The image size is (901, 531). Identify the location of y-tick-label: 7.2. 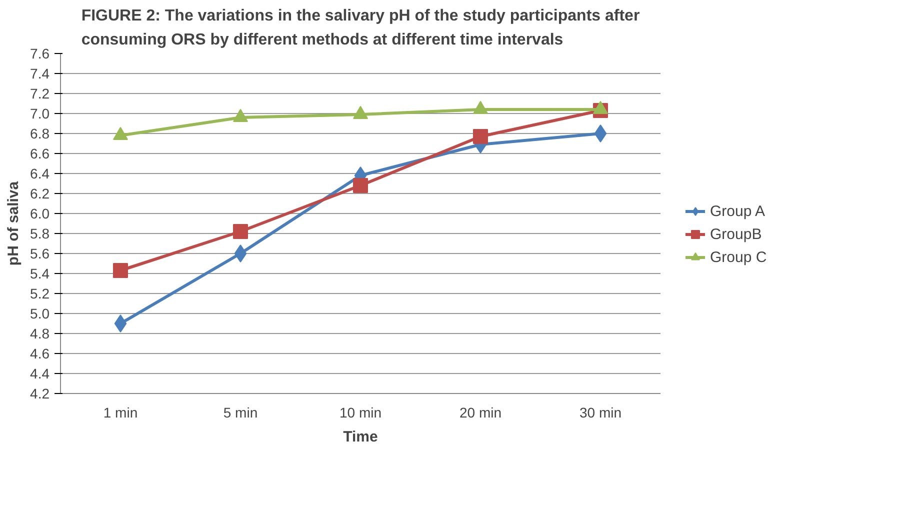
(40, 94).